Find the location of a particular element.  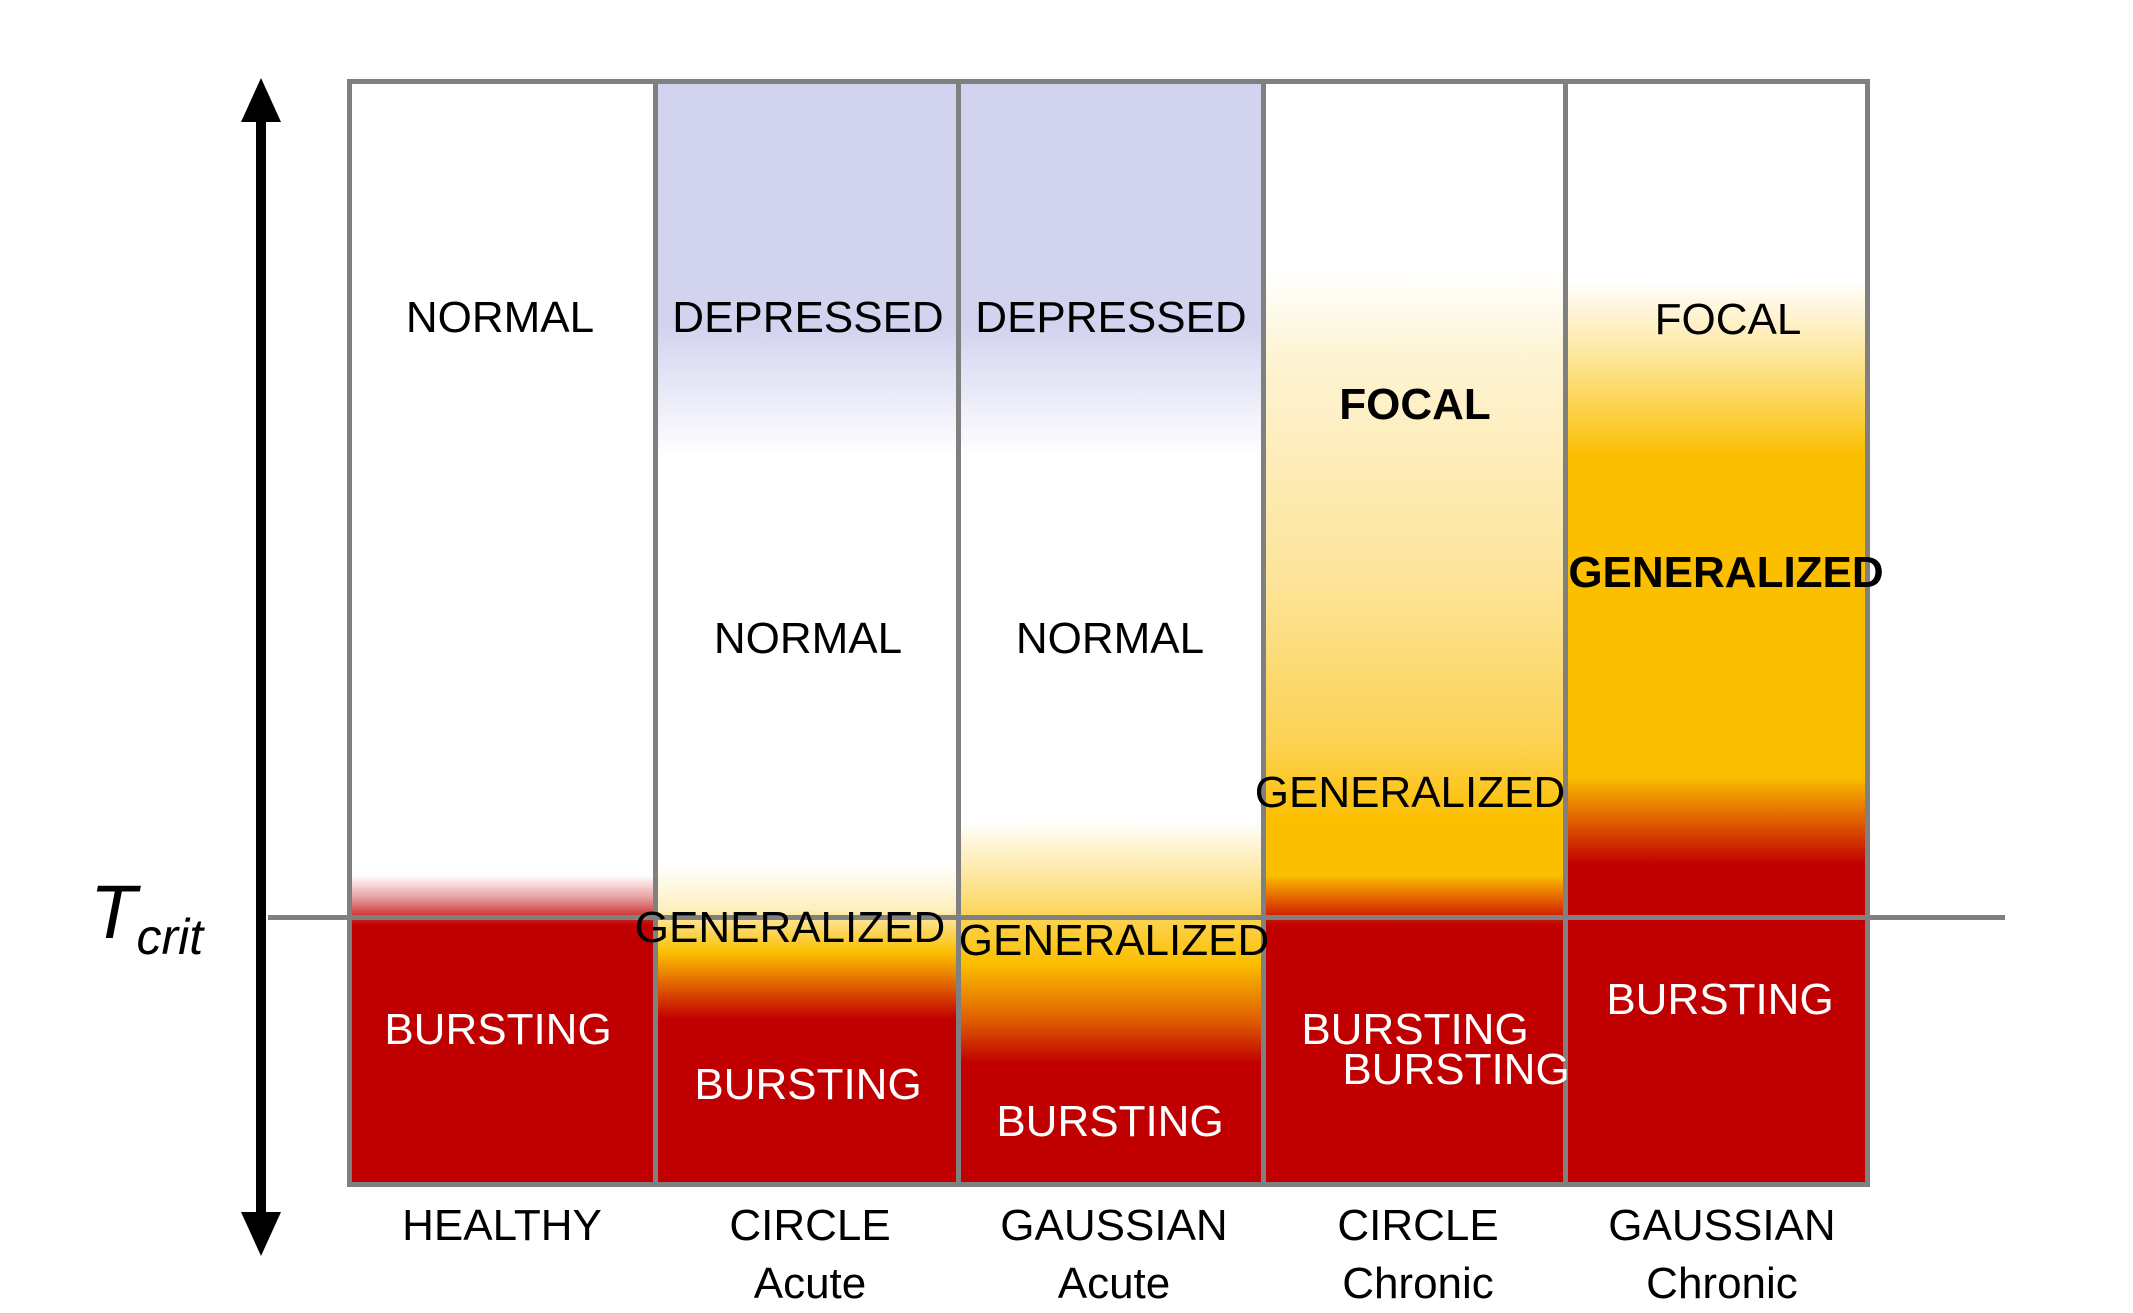

column-healthy is located at coordinates (502, 633).